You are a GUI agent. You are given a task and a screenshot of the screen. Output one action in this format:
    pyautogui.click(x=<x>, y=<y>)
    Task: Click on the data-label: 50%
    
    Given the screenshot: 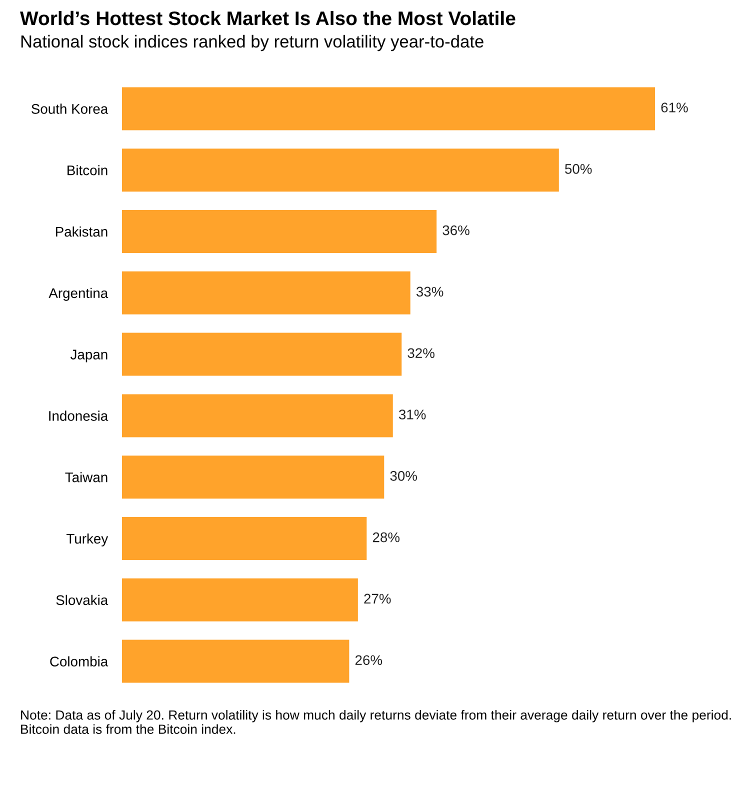 What is the action you would take?
    pyautogui.click(x=578, y=169)
    